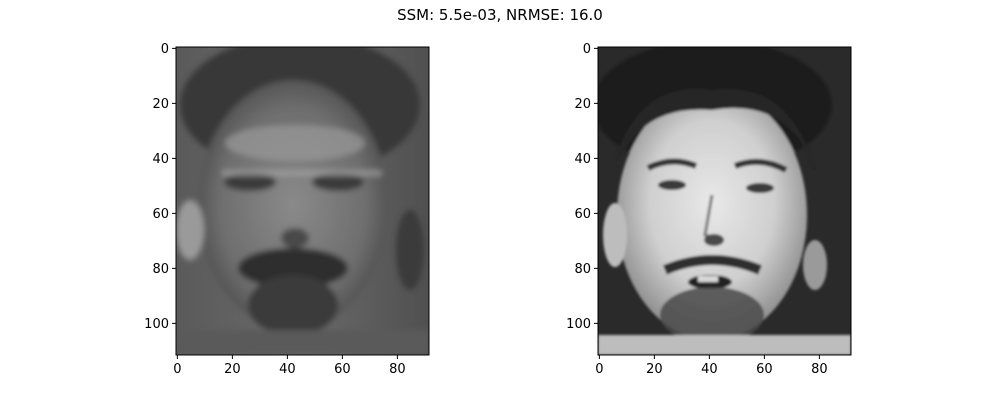 This screenshot has height=400, width=1000. What do you see at coordinates (582, 269) in the screenshot?
I see `right-ytick-label-80: 80` at bounding box center [582, 269].